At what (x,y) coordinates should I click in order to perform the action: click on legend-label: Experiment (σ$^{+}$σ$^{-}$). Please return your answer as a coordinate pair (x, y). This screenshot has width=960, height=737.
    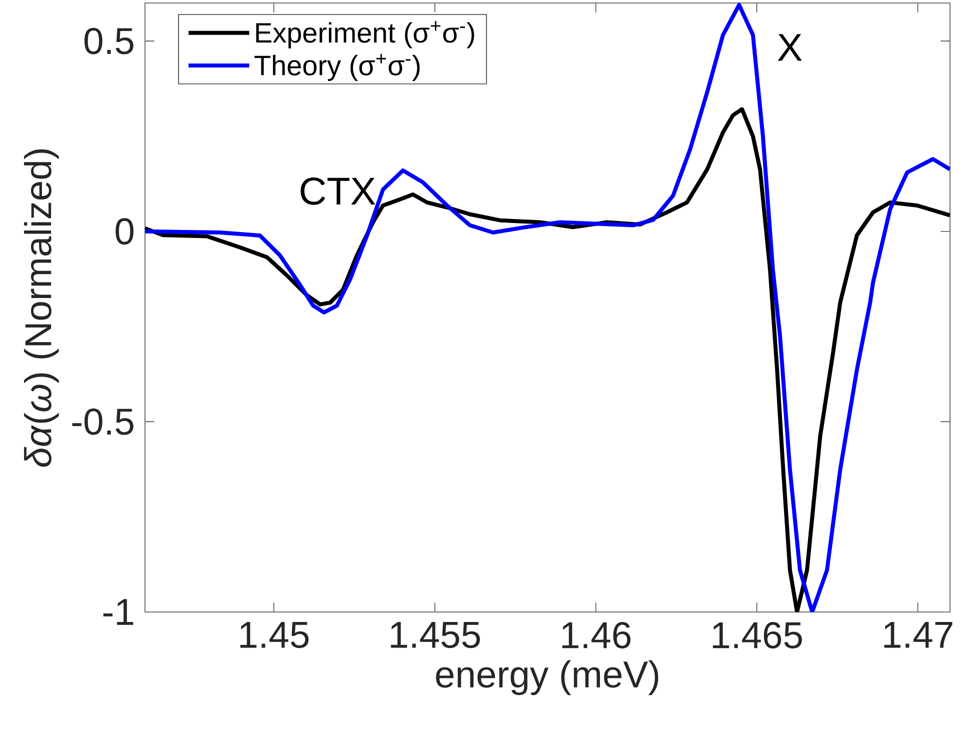
    Looking at the image, I should click on (365, 34).